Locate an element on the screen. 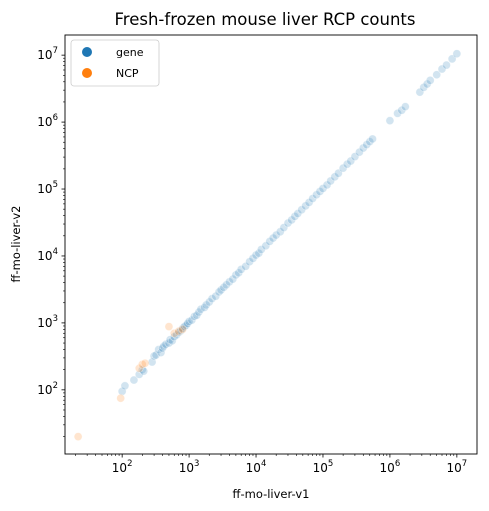  series-ncp is located at coordinates (130, 381).